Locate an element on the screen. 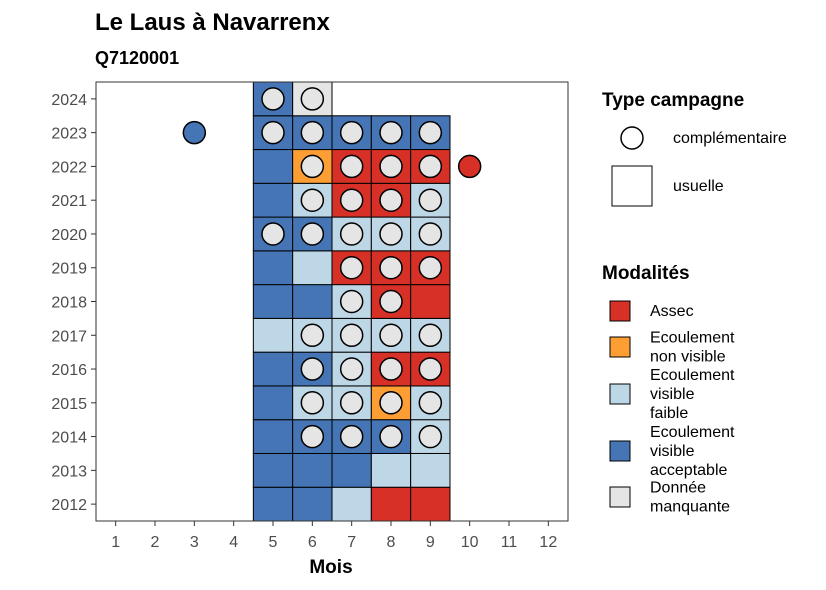 This screenshot has width=826, height=590. x-tick-label: 9 is located at coordinates (430, 542).